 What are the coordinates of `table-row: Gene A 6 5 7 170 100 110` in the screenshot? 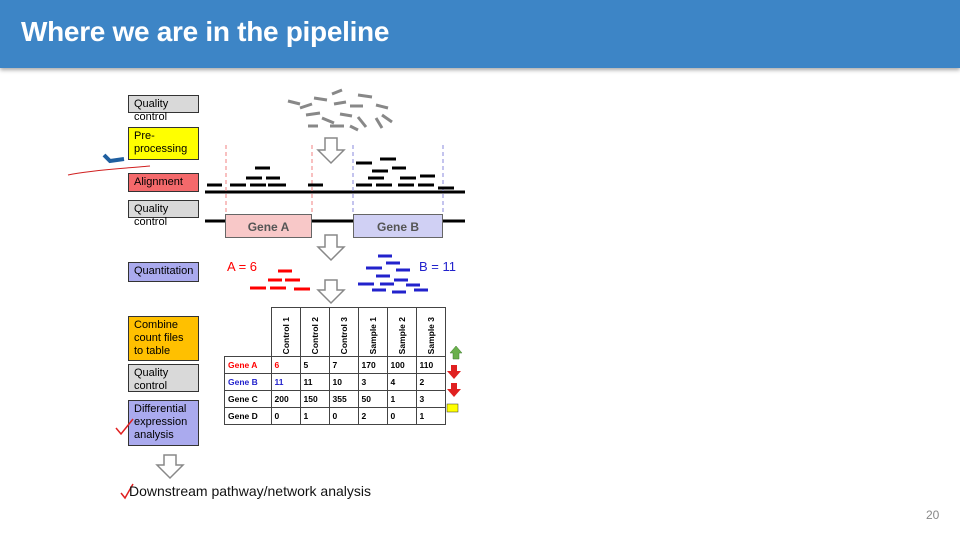 It's located at (335, 365).